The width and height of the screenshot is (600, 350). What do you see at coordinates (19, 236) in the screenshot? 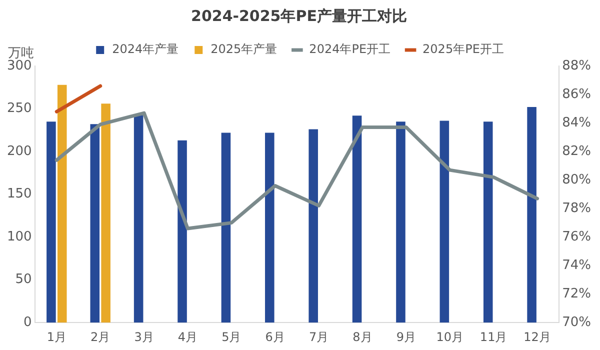
I see `y-tick-label: 100` at bounding box center [19, 236].